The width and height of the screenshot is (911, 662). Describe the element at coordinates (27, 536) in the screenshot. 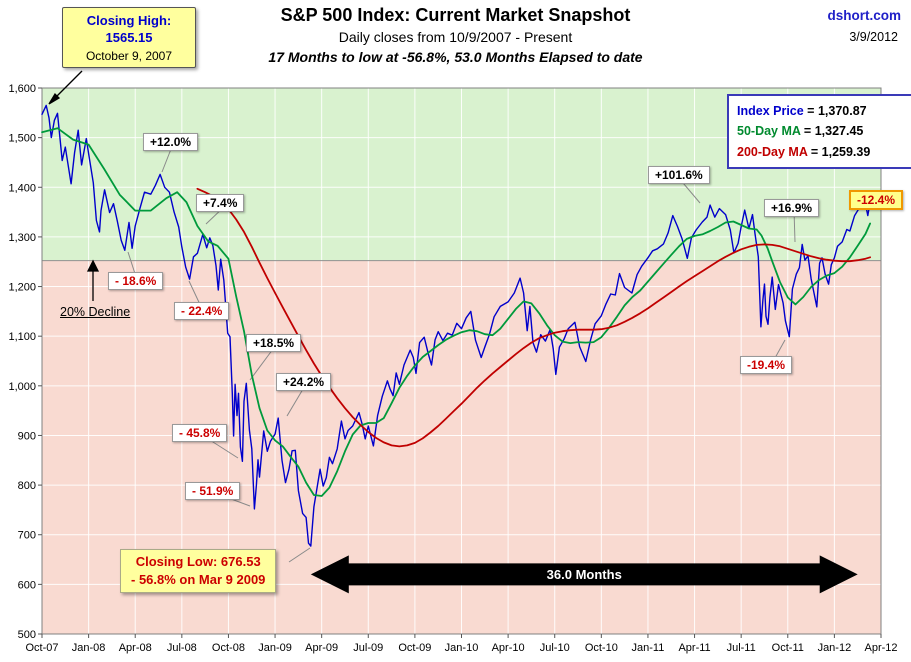

I see `y-tick-label: 700` at that location.